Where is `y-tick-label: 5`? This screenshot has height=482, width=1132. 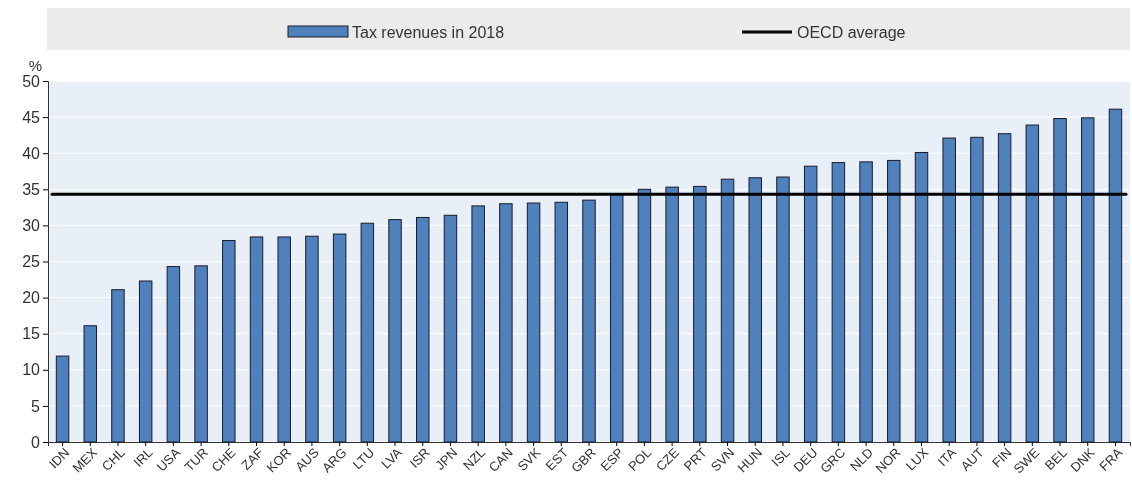
y-tick-label: 5 is located at coordinates (36, 406).